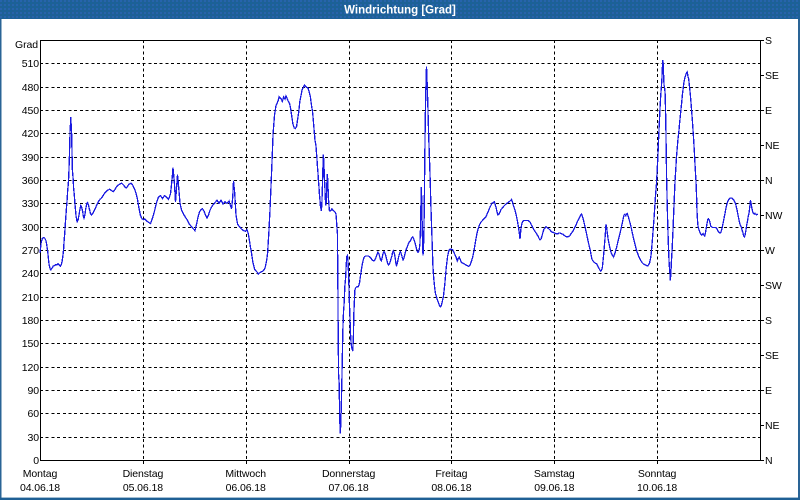 The image size is (800, 500). Describe the element at coordinates (773, 286) in the screenshot. I see `svg-text: SW` at that location.